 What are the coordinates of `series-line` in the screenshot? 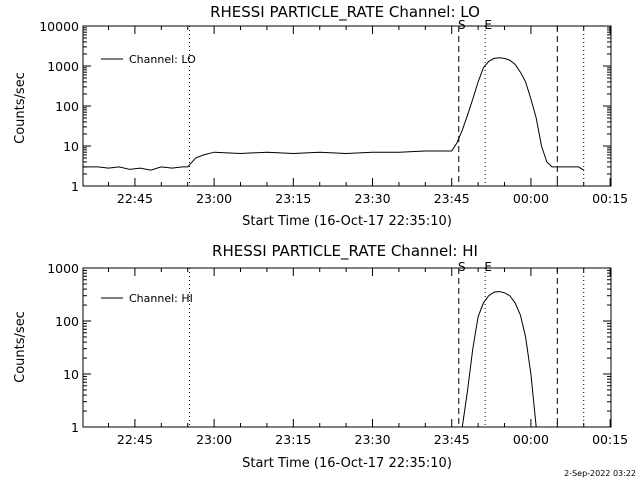 It's located at (499, 359).